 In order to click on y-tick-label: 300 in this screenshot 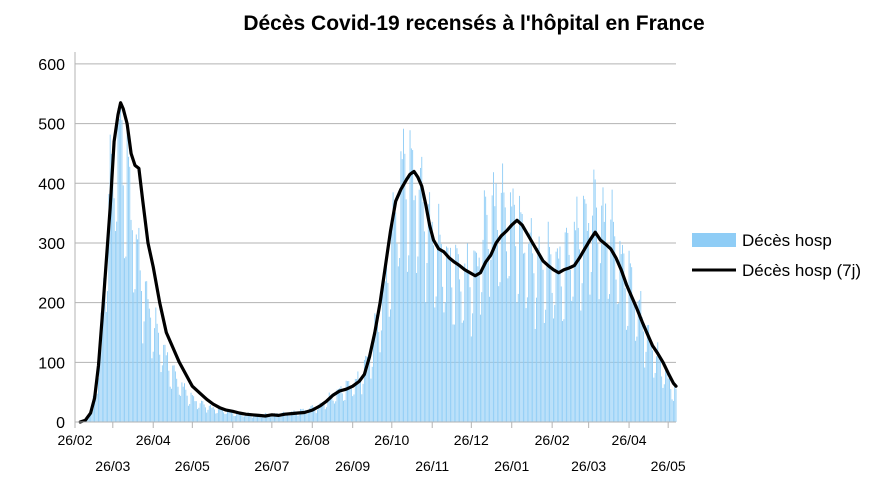, I will do `click(51, 244)`.